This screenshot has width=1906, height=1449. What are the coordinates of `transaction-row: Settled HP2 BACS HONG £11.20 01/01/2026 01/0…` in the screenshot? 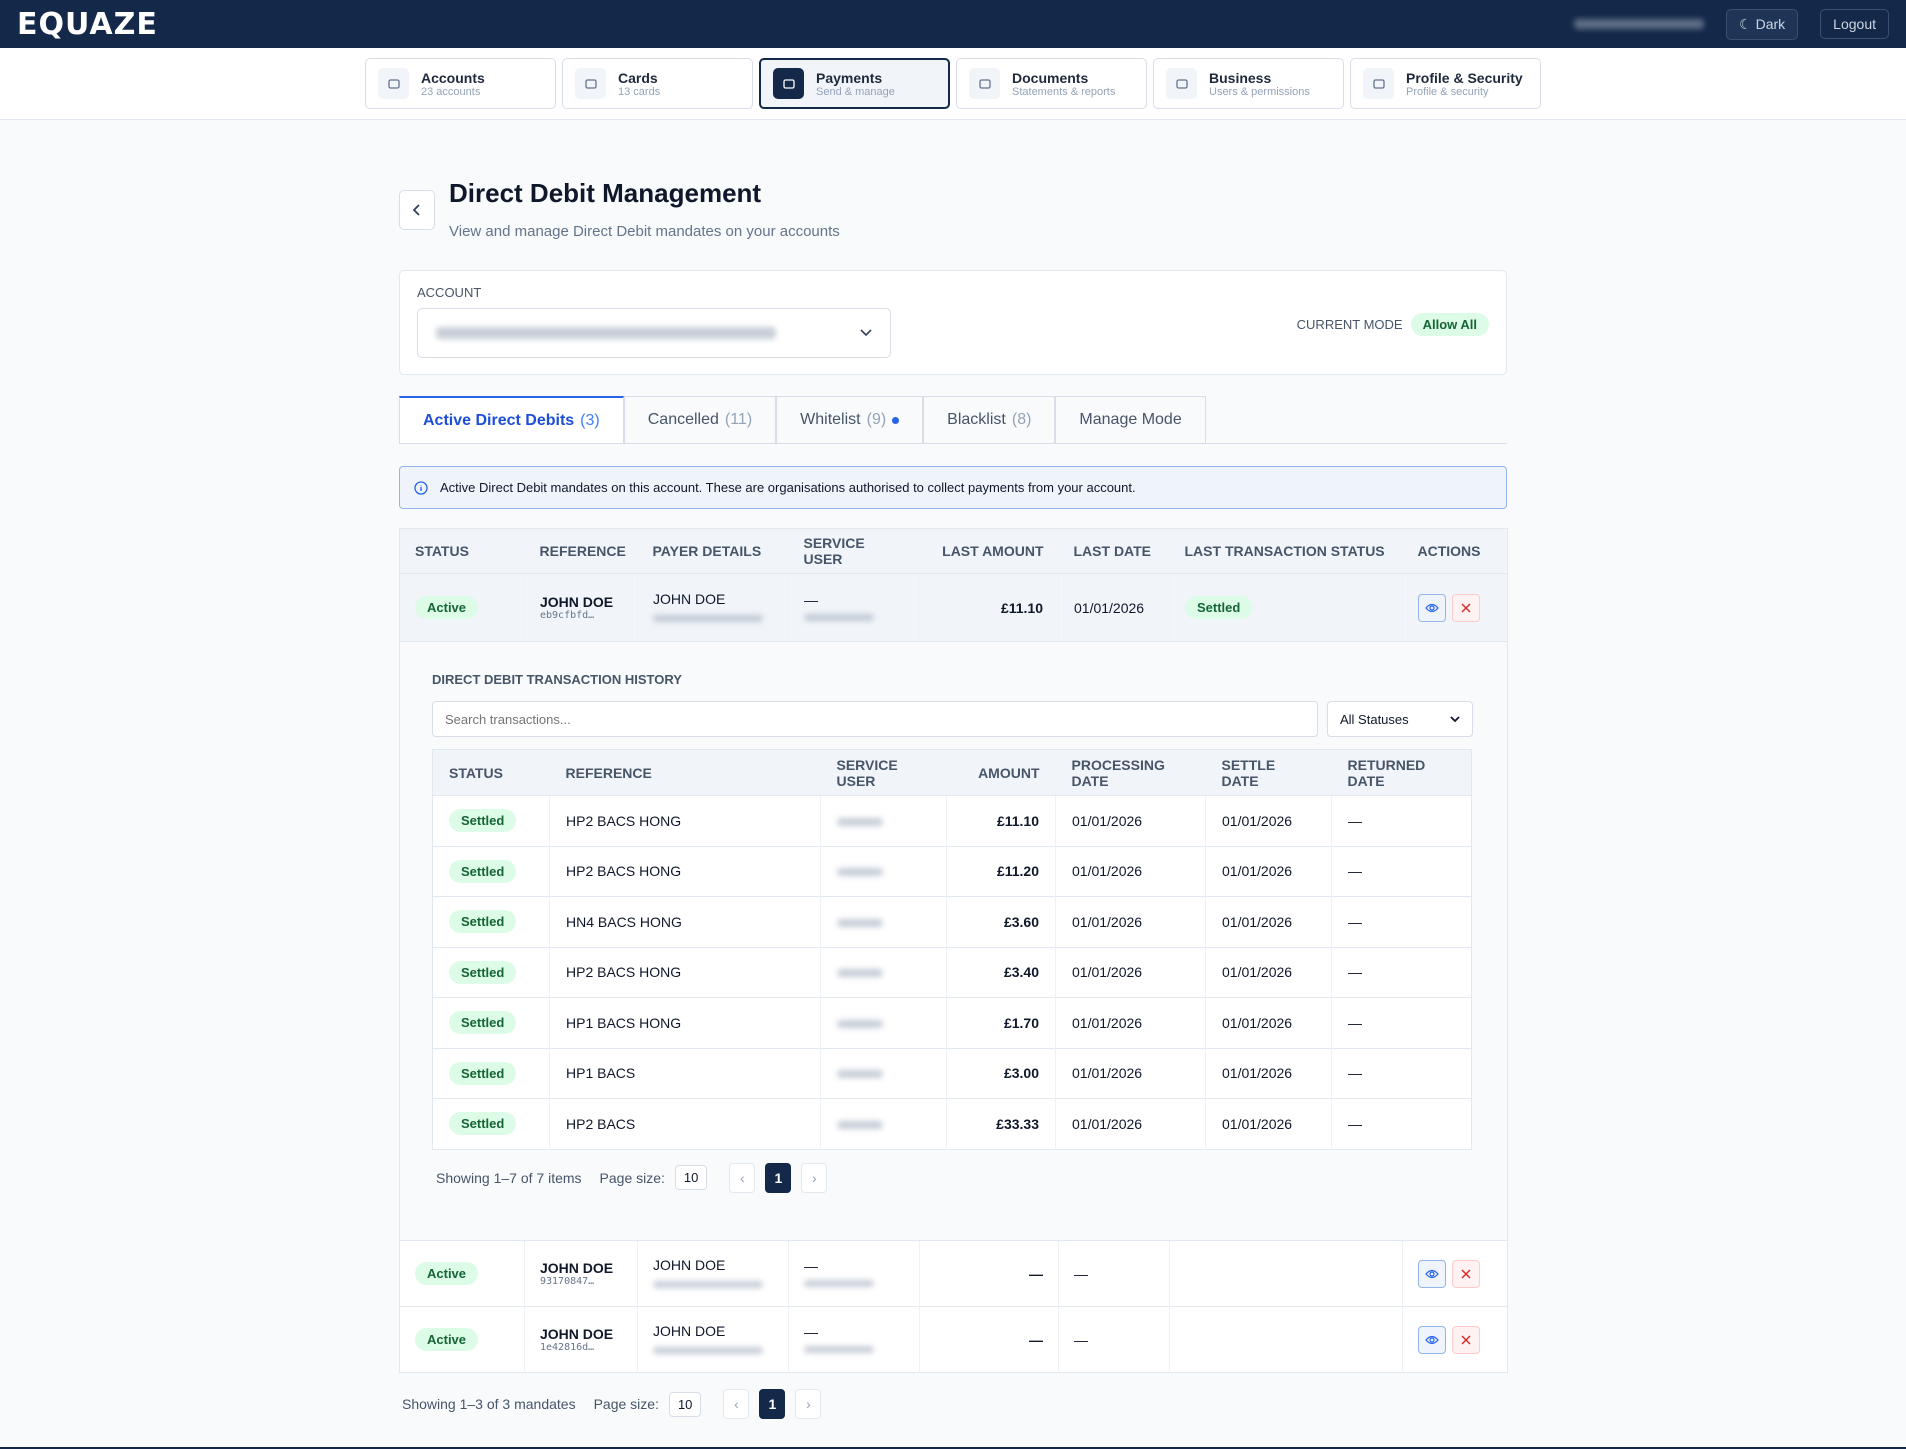 It's located at (952, 871).